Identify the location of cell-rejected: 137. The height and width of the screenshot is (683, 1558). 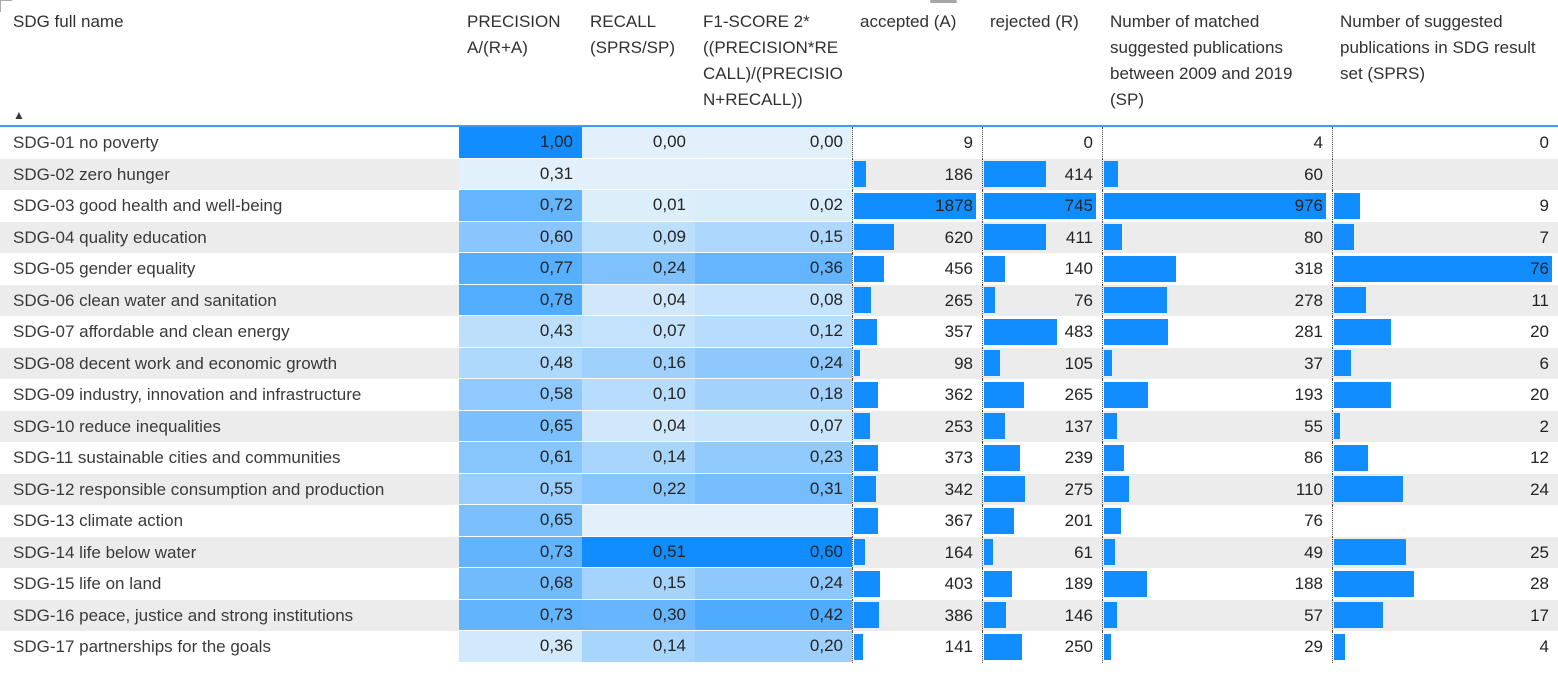
(1042, 426).